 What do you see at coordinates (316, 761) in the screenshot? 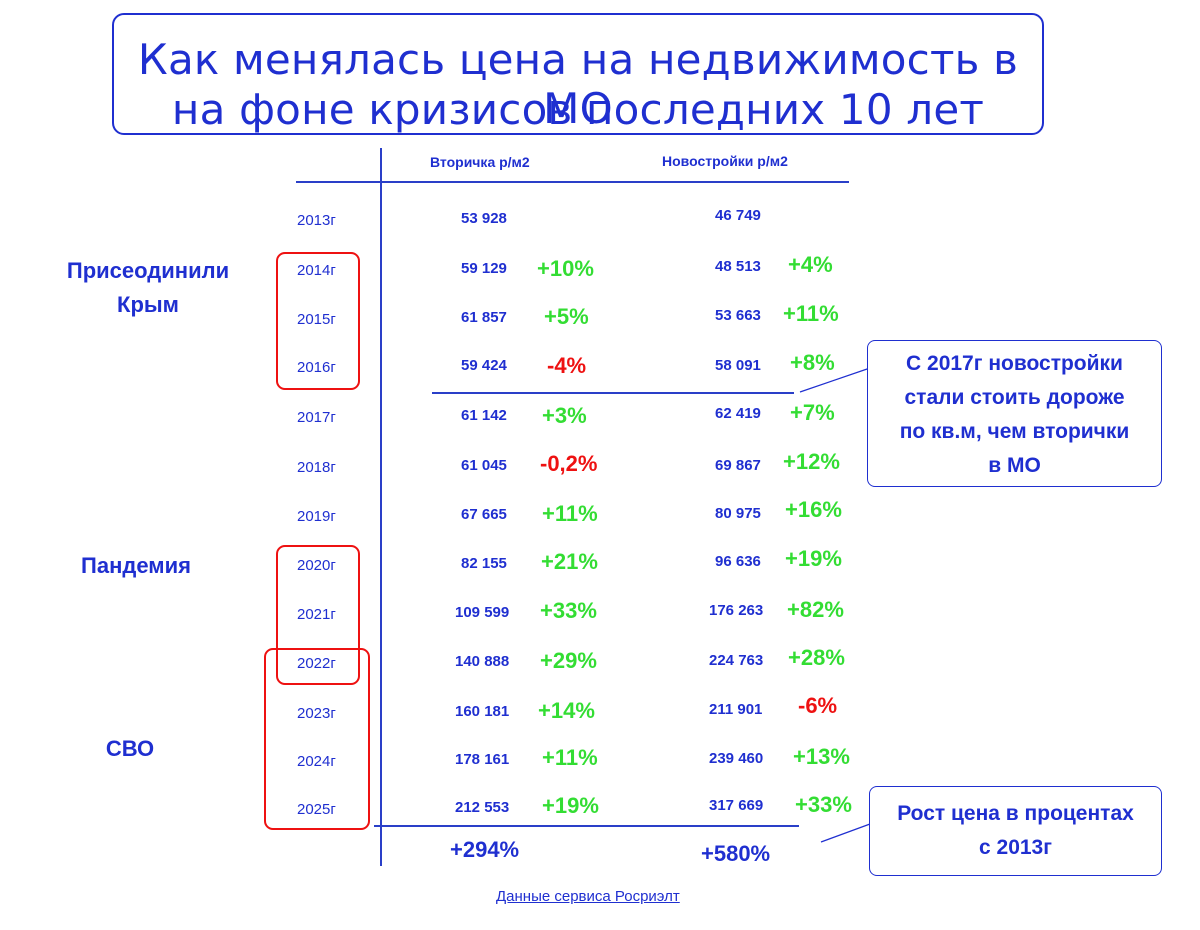
I see `year-2024: 2024г` at bounding box center [316, 761].